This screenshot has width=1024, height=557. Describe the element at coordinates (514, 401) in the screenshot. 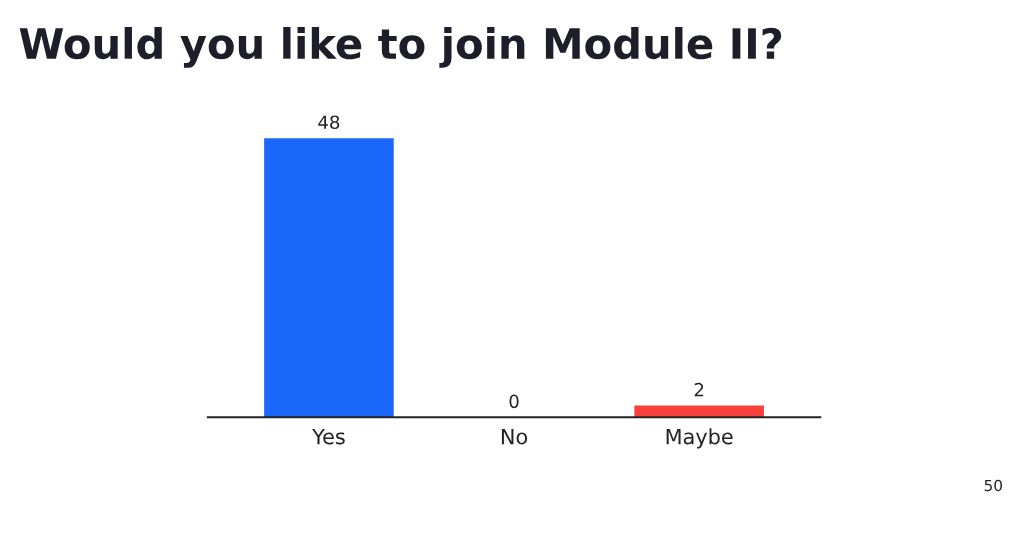

I see `data-label: 0` at that location.